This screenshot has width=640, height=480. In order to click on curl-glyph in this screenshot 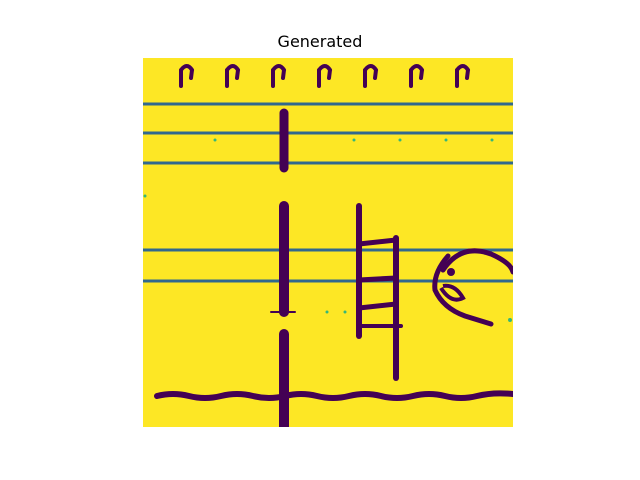, I will do `click(472, 287)`.